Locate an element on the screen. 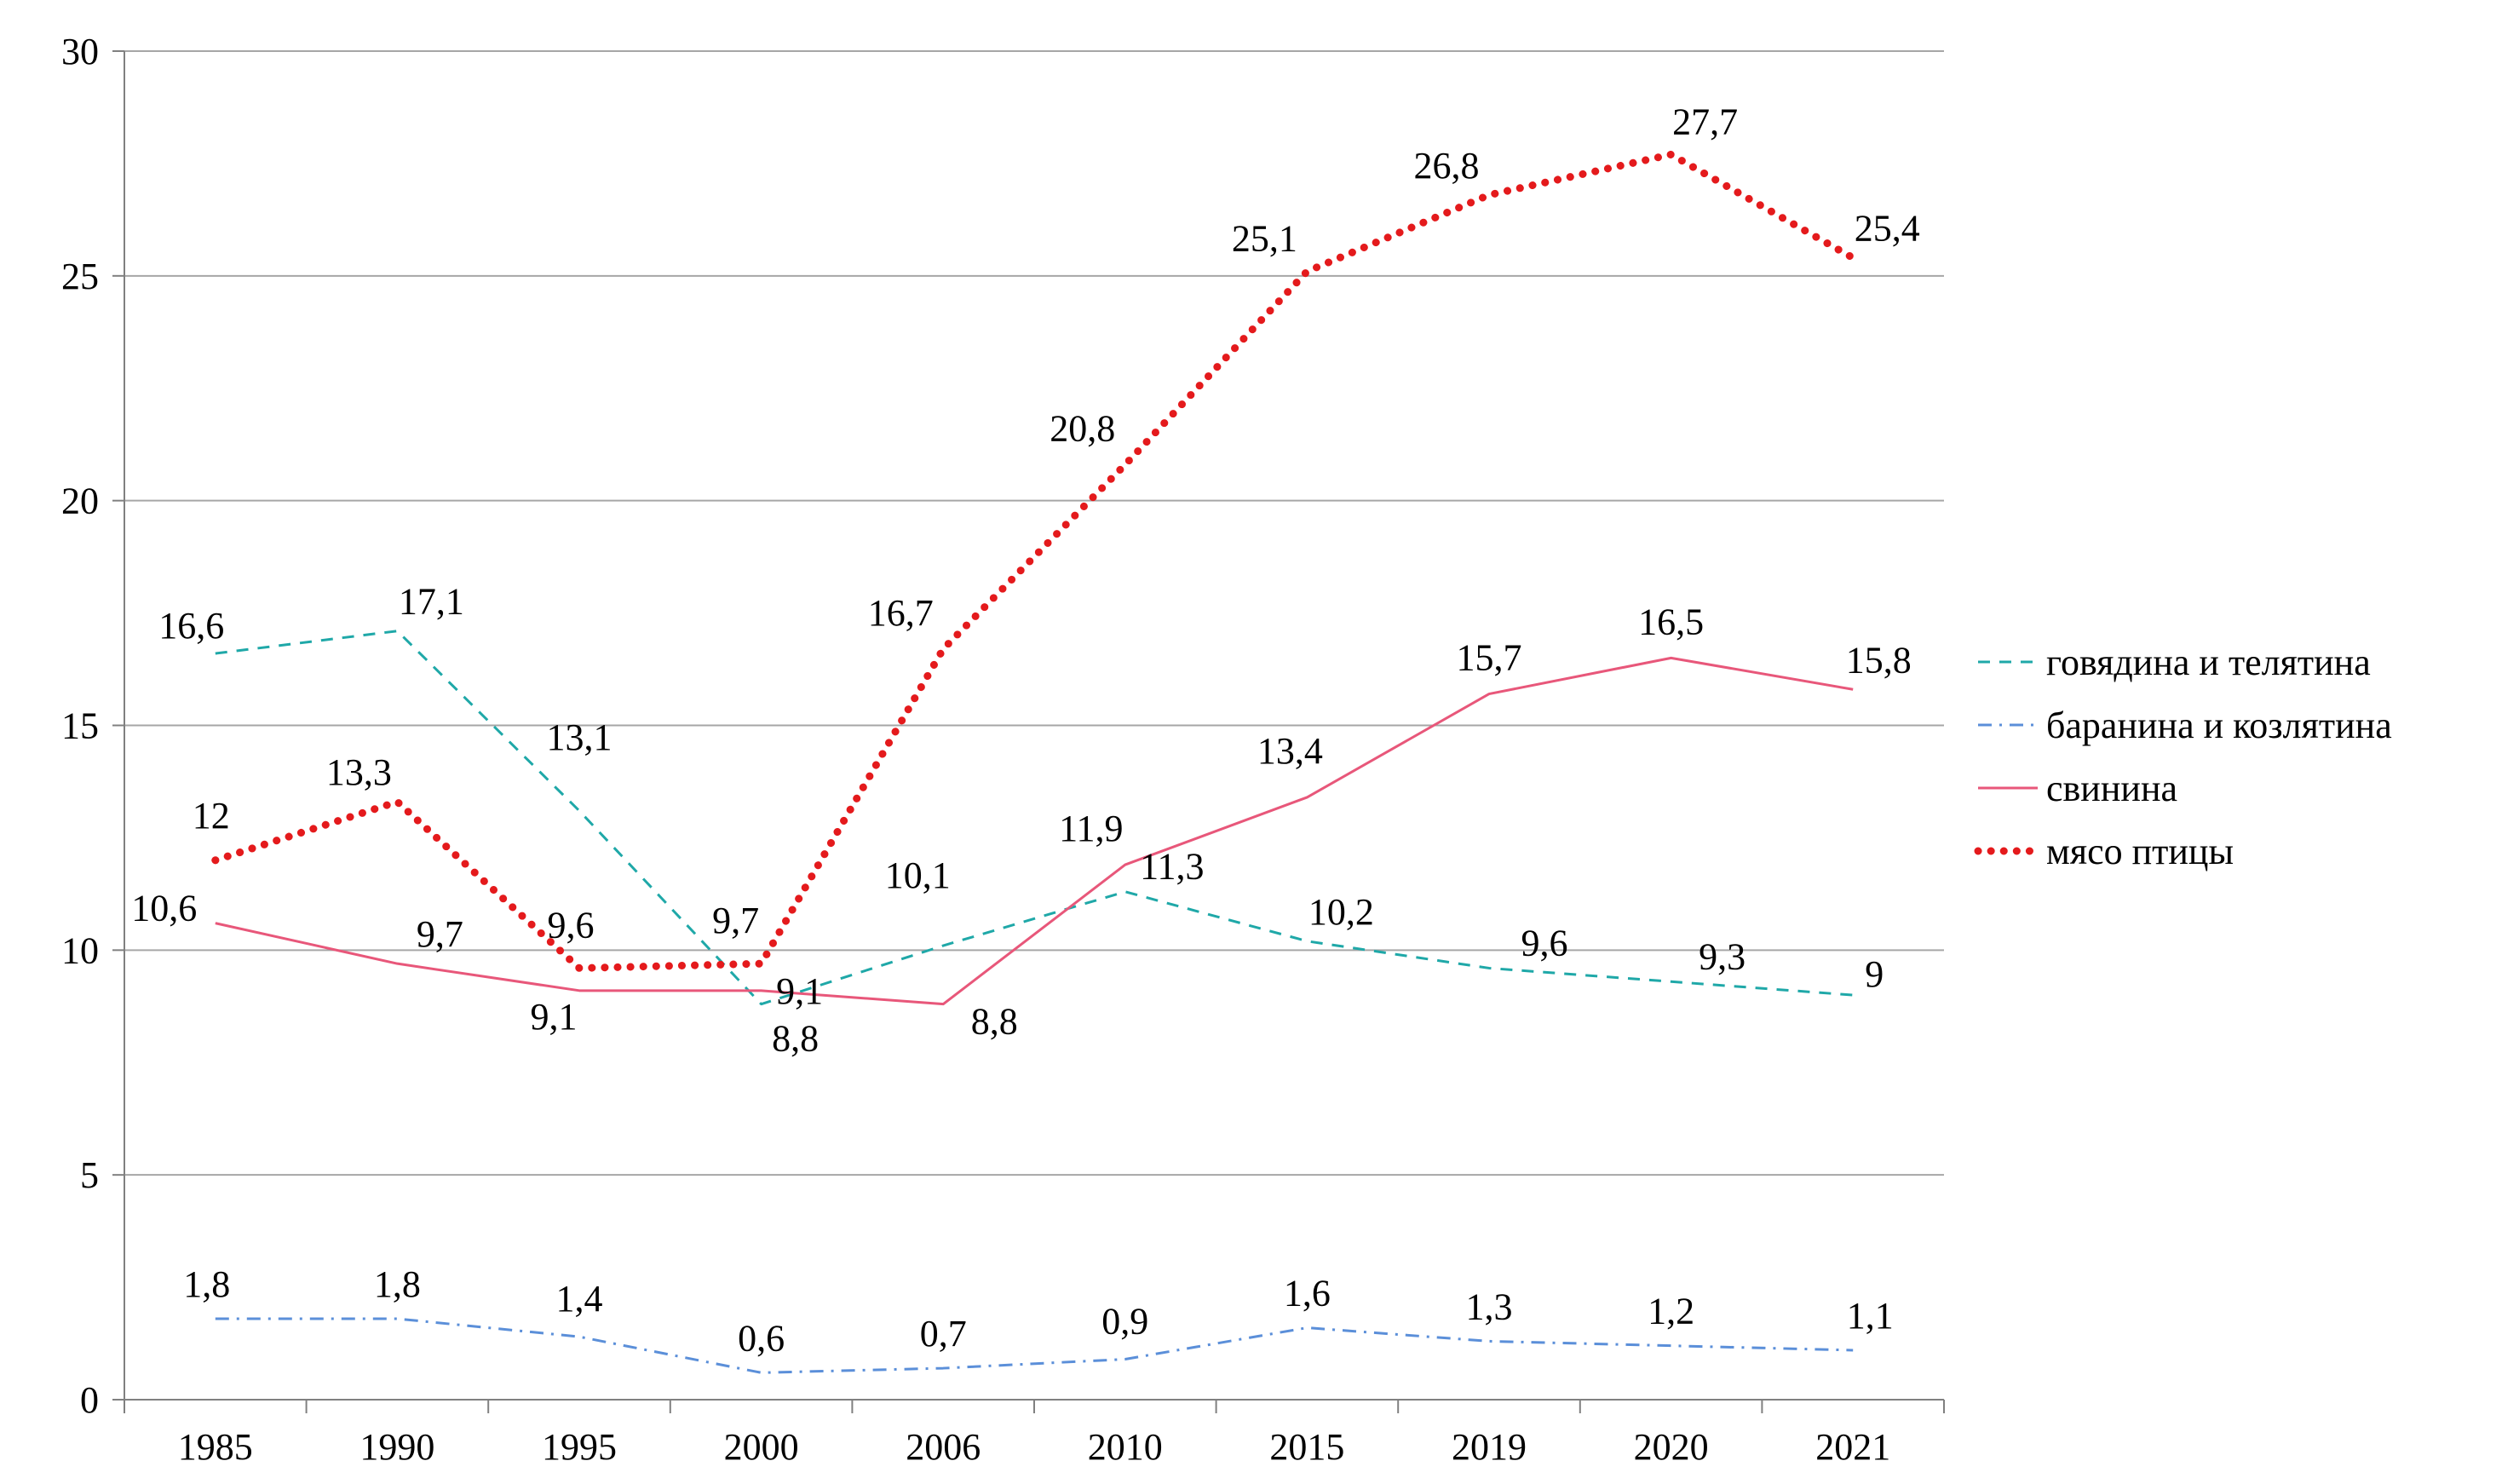 The width and height of the screenshot is (2519, 1484). y-tick-label: 25 is located at coordinates (80, 276).